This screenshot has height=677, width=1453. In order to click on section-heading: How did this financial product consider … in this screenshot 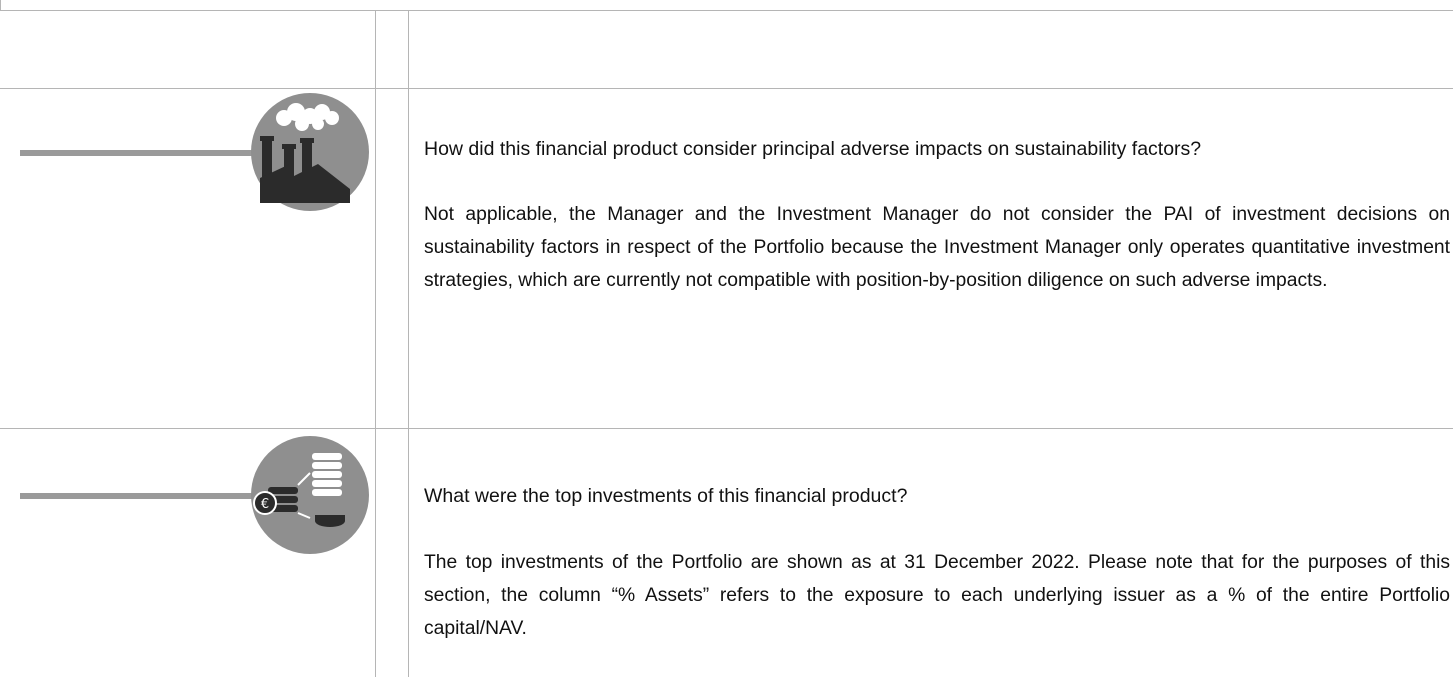, I will do `click(813, 149)`.